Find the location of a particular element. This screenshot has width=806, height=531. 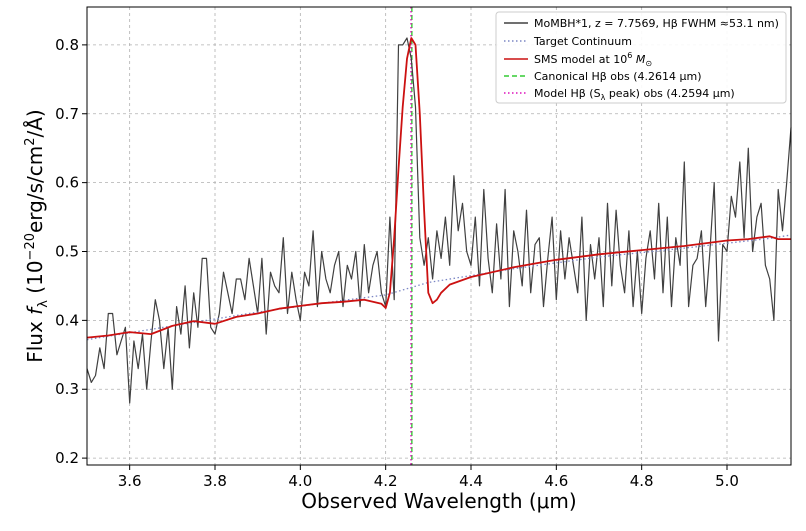

y-axis-label: Flux fλ (10−20erg/s/cm2/Å) is located at coordinates (37, 236).